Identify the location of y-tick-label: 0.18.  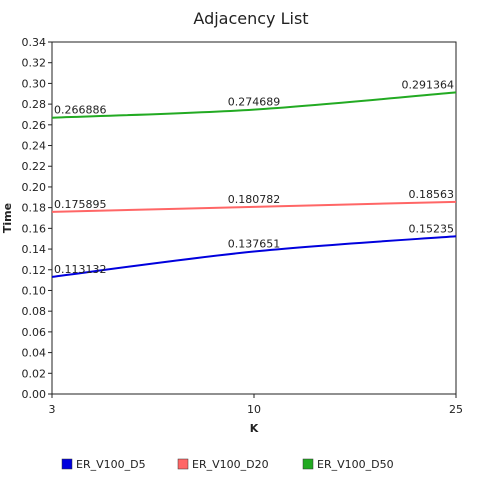
(34, 208).